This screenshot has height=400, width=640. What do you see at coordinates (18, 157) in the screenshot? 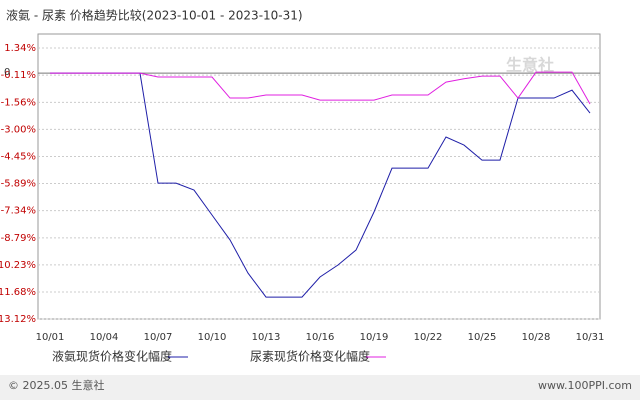
I see `y-tick-label: -4.45%` at bounding box center [18, 157].